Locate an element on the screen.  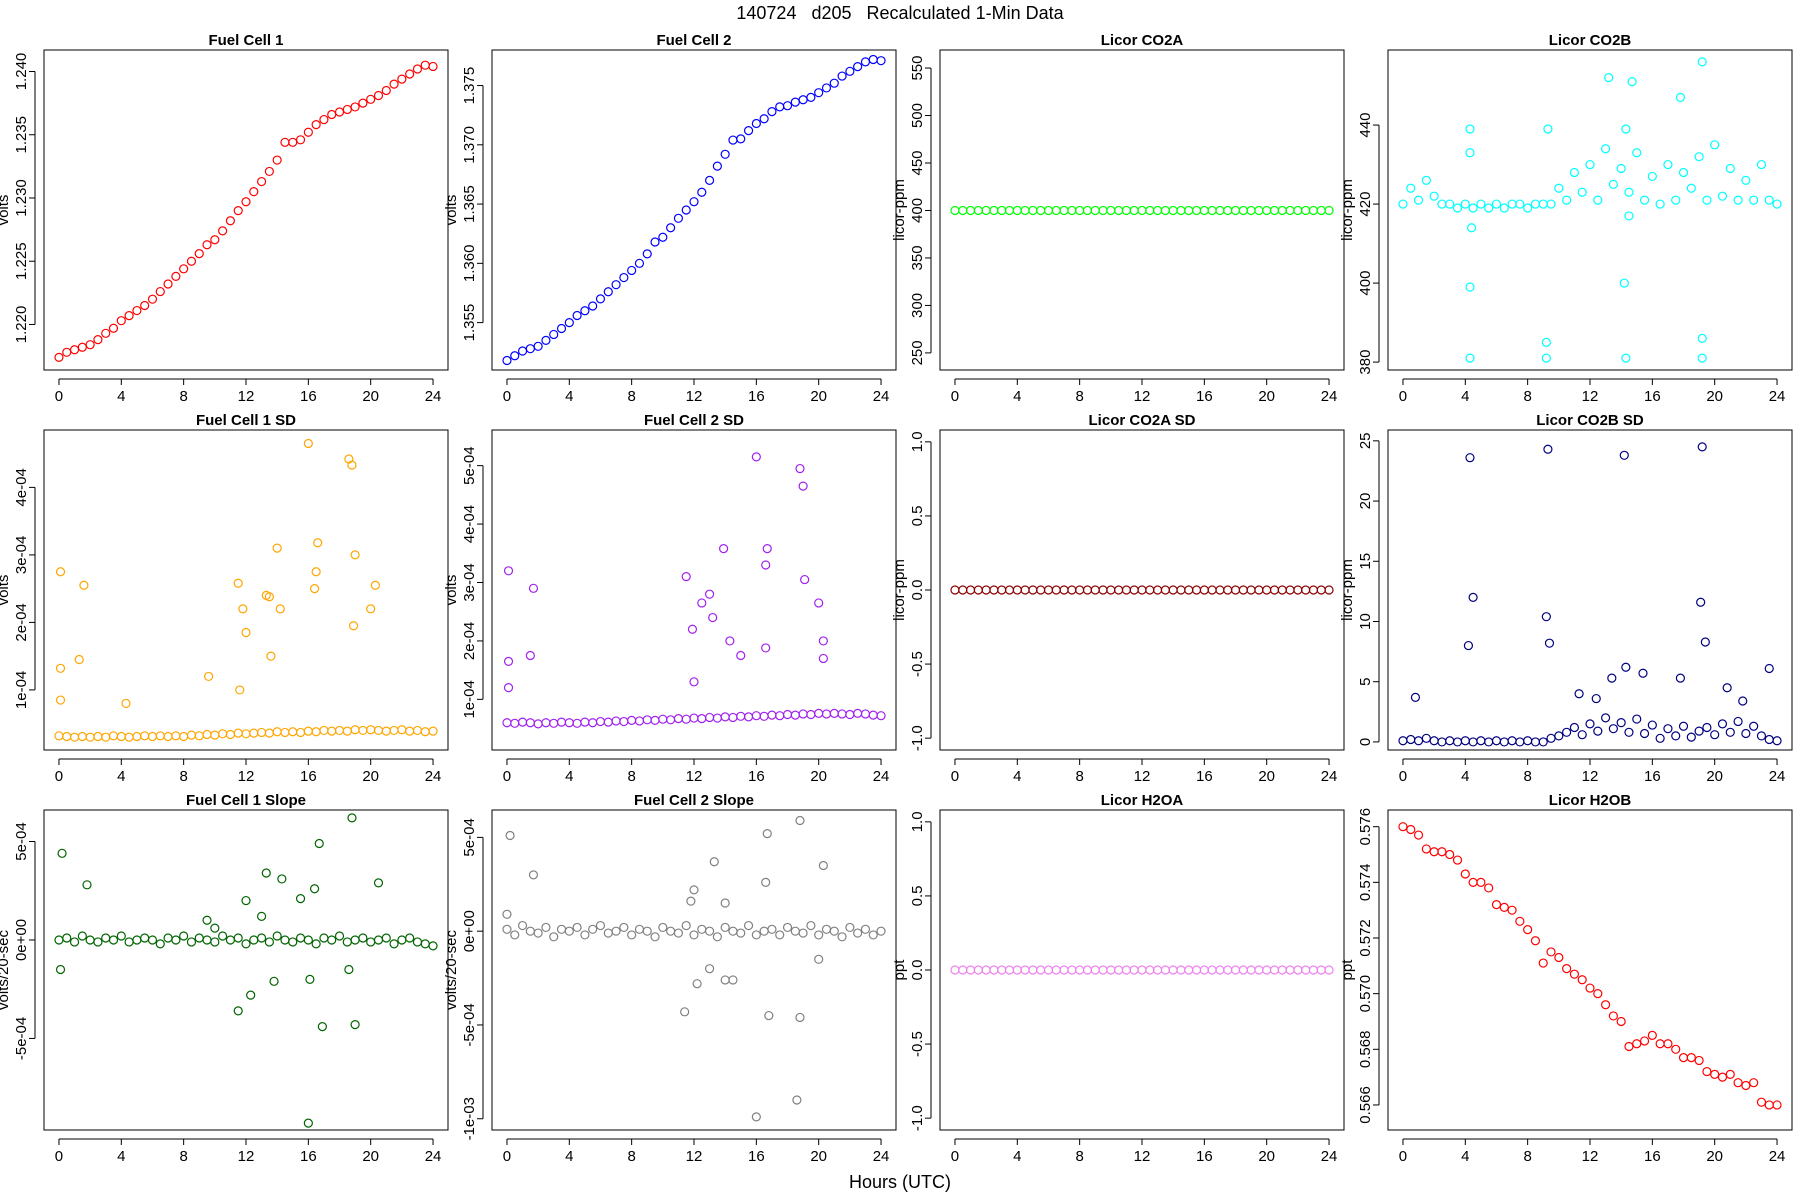
x-tick-label: 4 is located at coordinates (1017, 1156).